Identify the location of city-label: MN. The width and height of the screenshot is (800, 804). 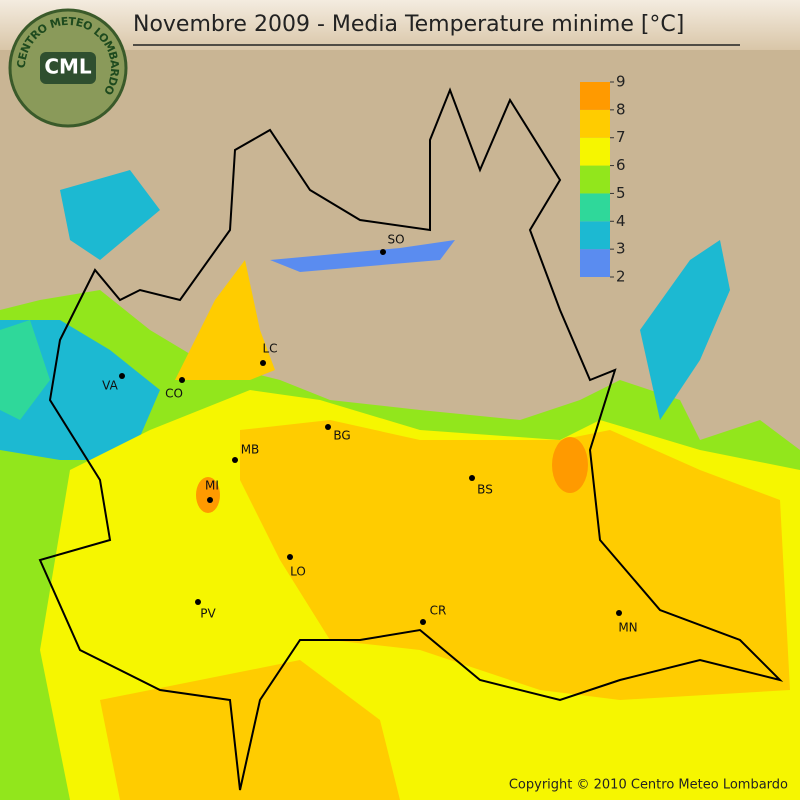
(627, 628).